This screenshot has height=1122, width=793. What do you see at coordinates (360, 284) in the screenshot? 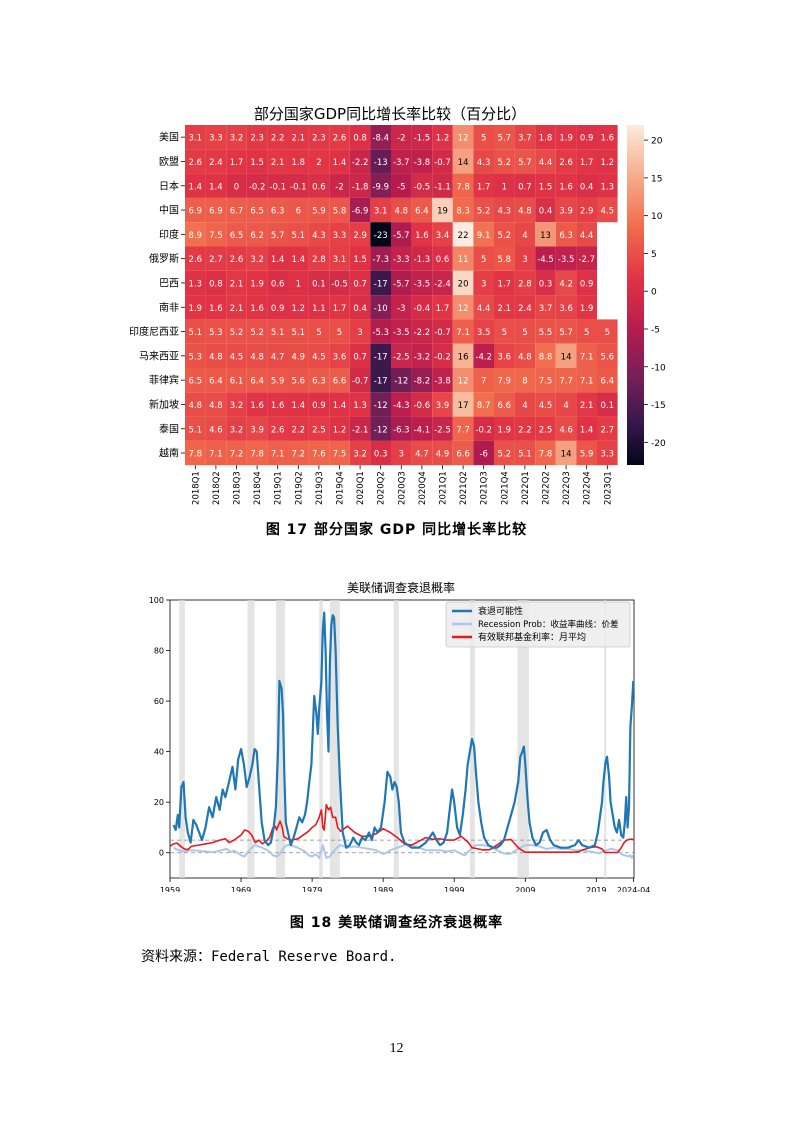
I see `heatmap-cell-label: 0.7` at bounding box center [360, 284].